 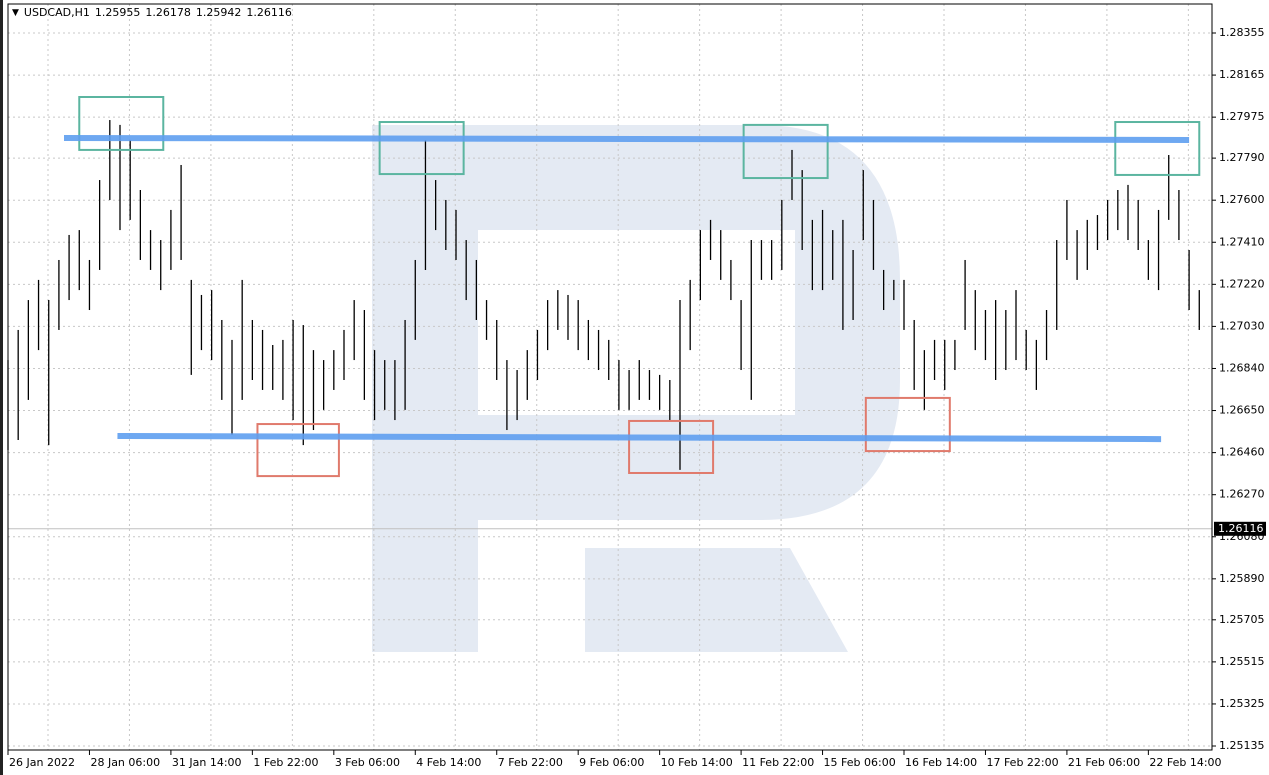 What do you see at coordinates (860, 762) in the screenshot?
I see `x-tick-label: 15 Feb 06:00` at bounding box center [860, 762].